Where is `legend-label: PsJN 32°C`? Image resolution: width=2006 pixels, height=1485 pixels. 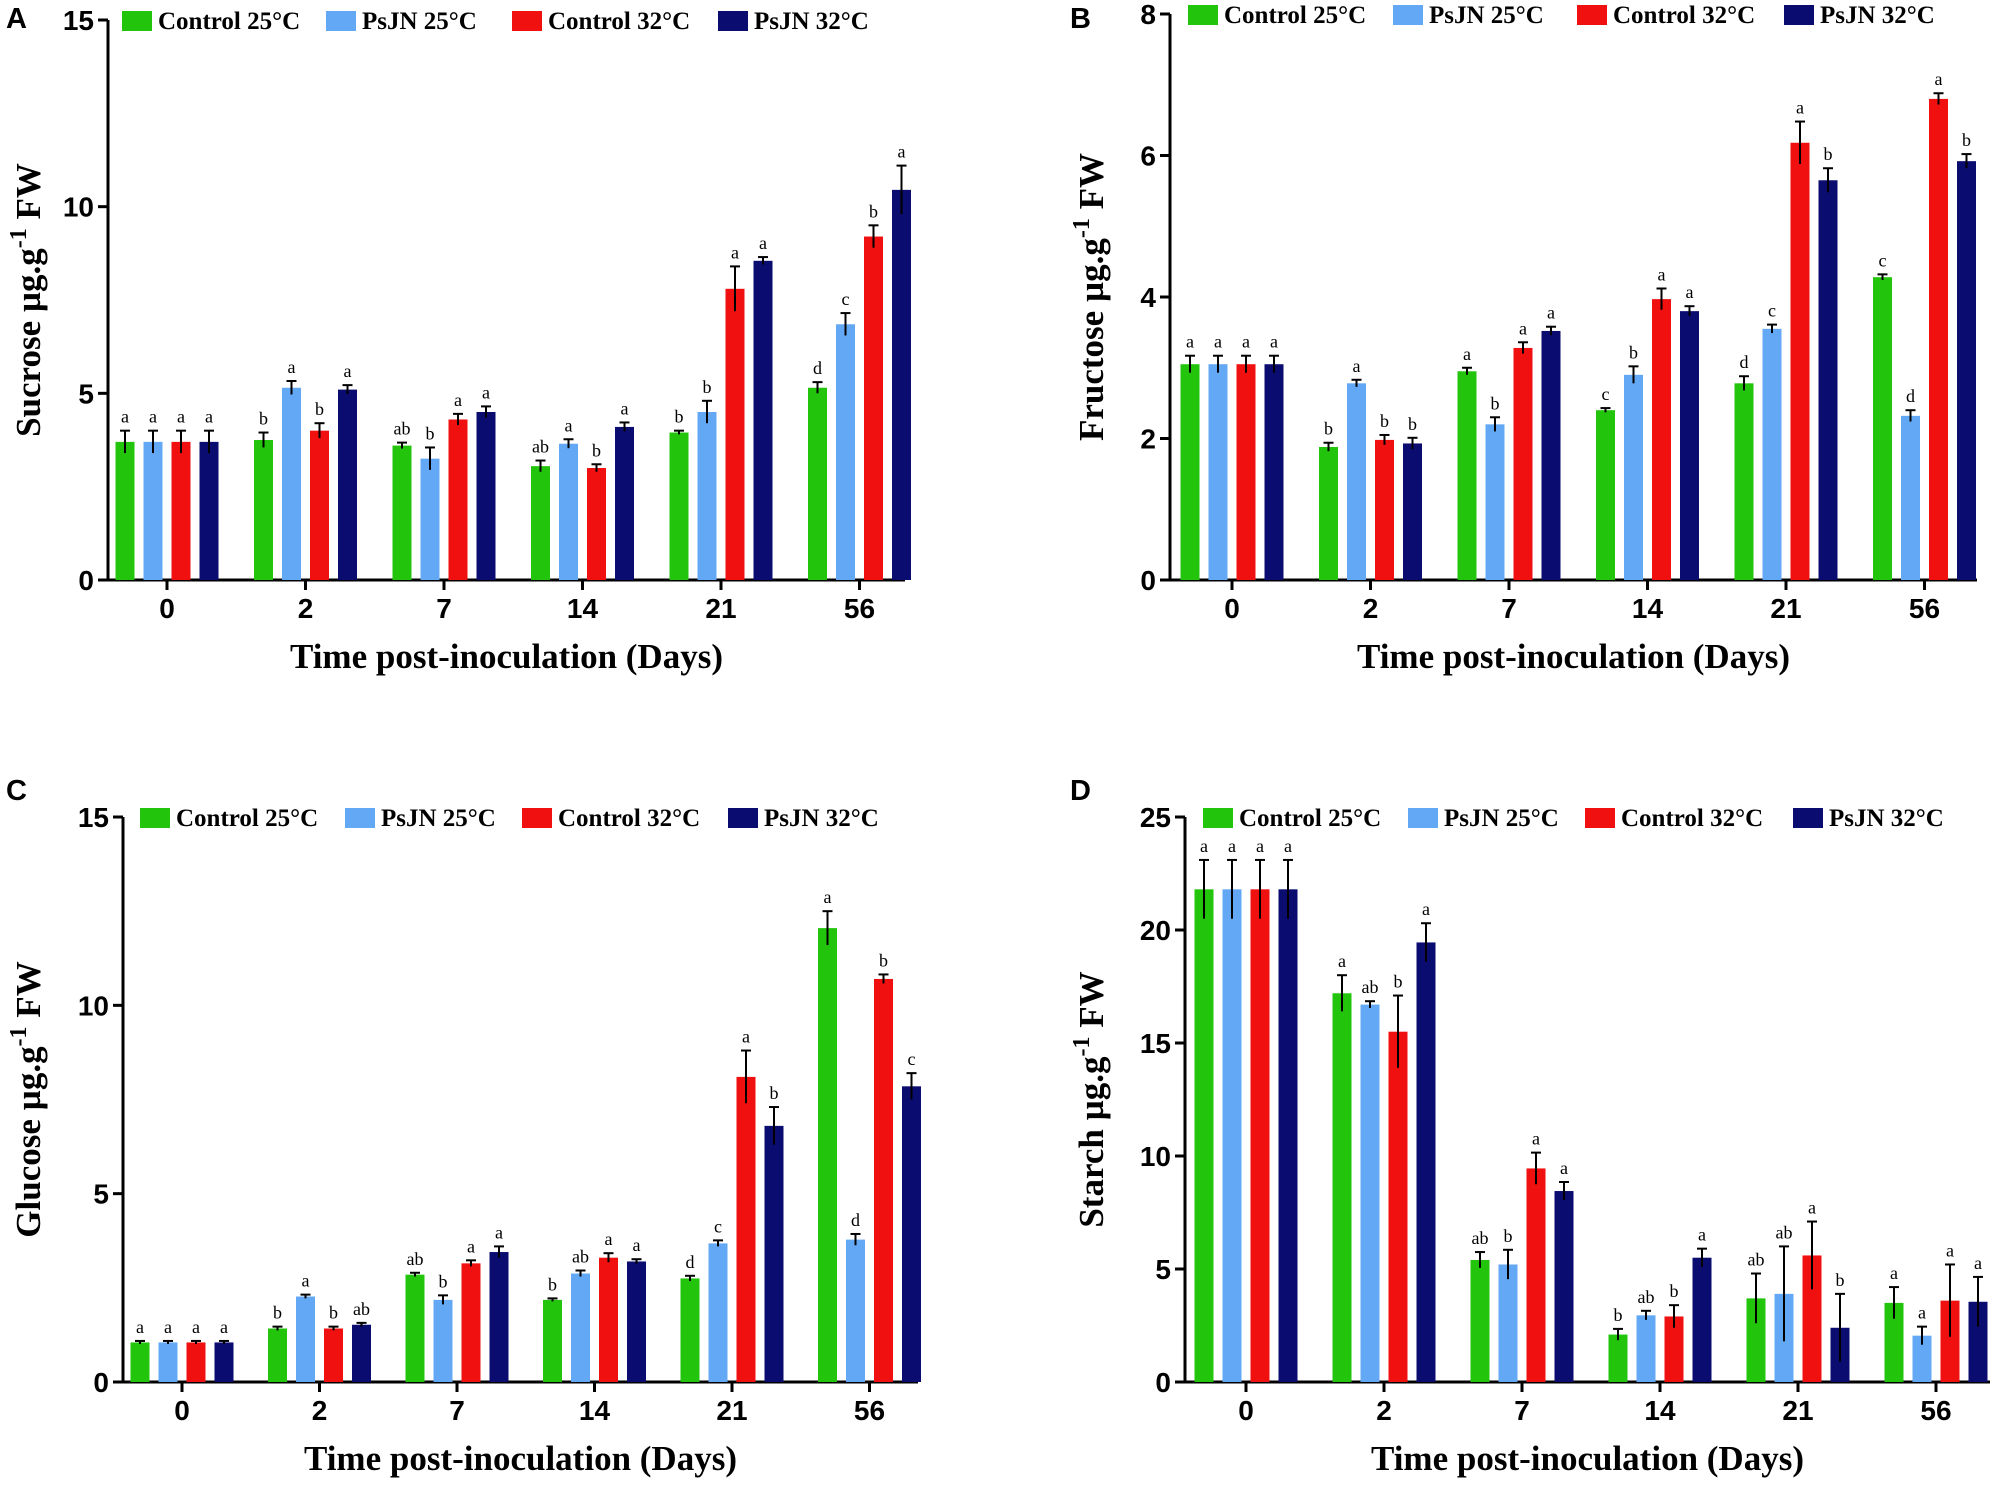
legend-label: PsJN 32°C is located at coordinates (1877, 15).